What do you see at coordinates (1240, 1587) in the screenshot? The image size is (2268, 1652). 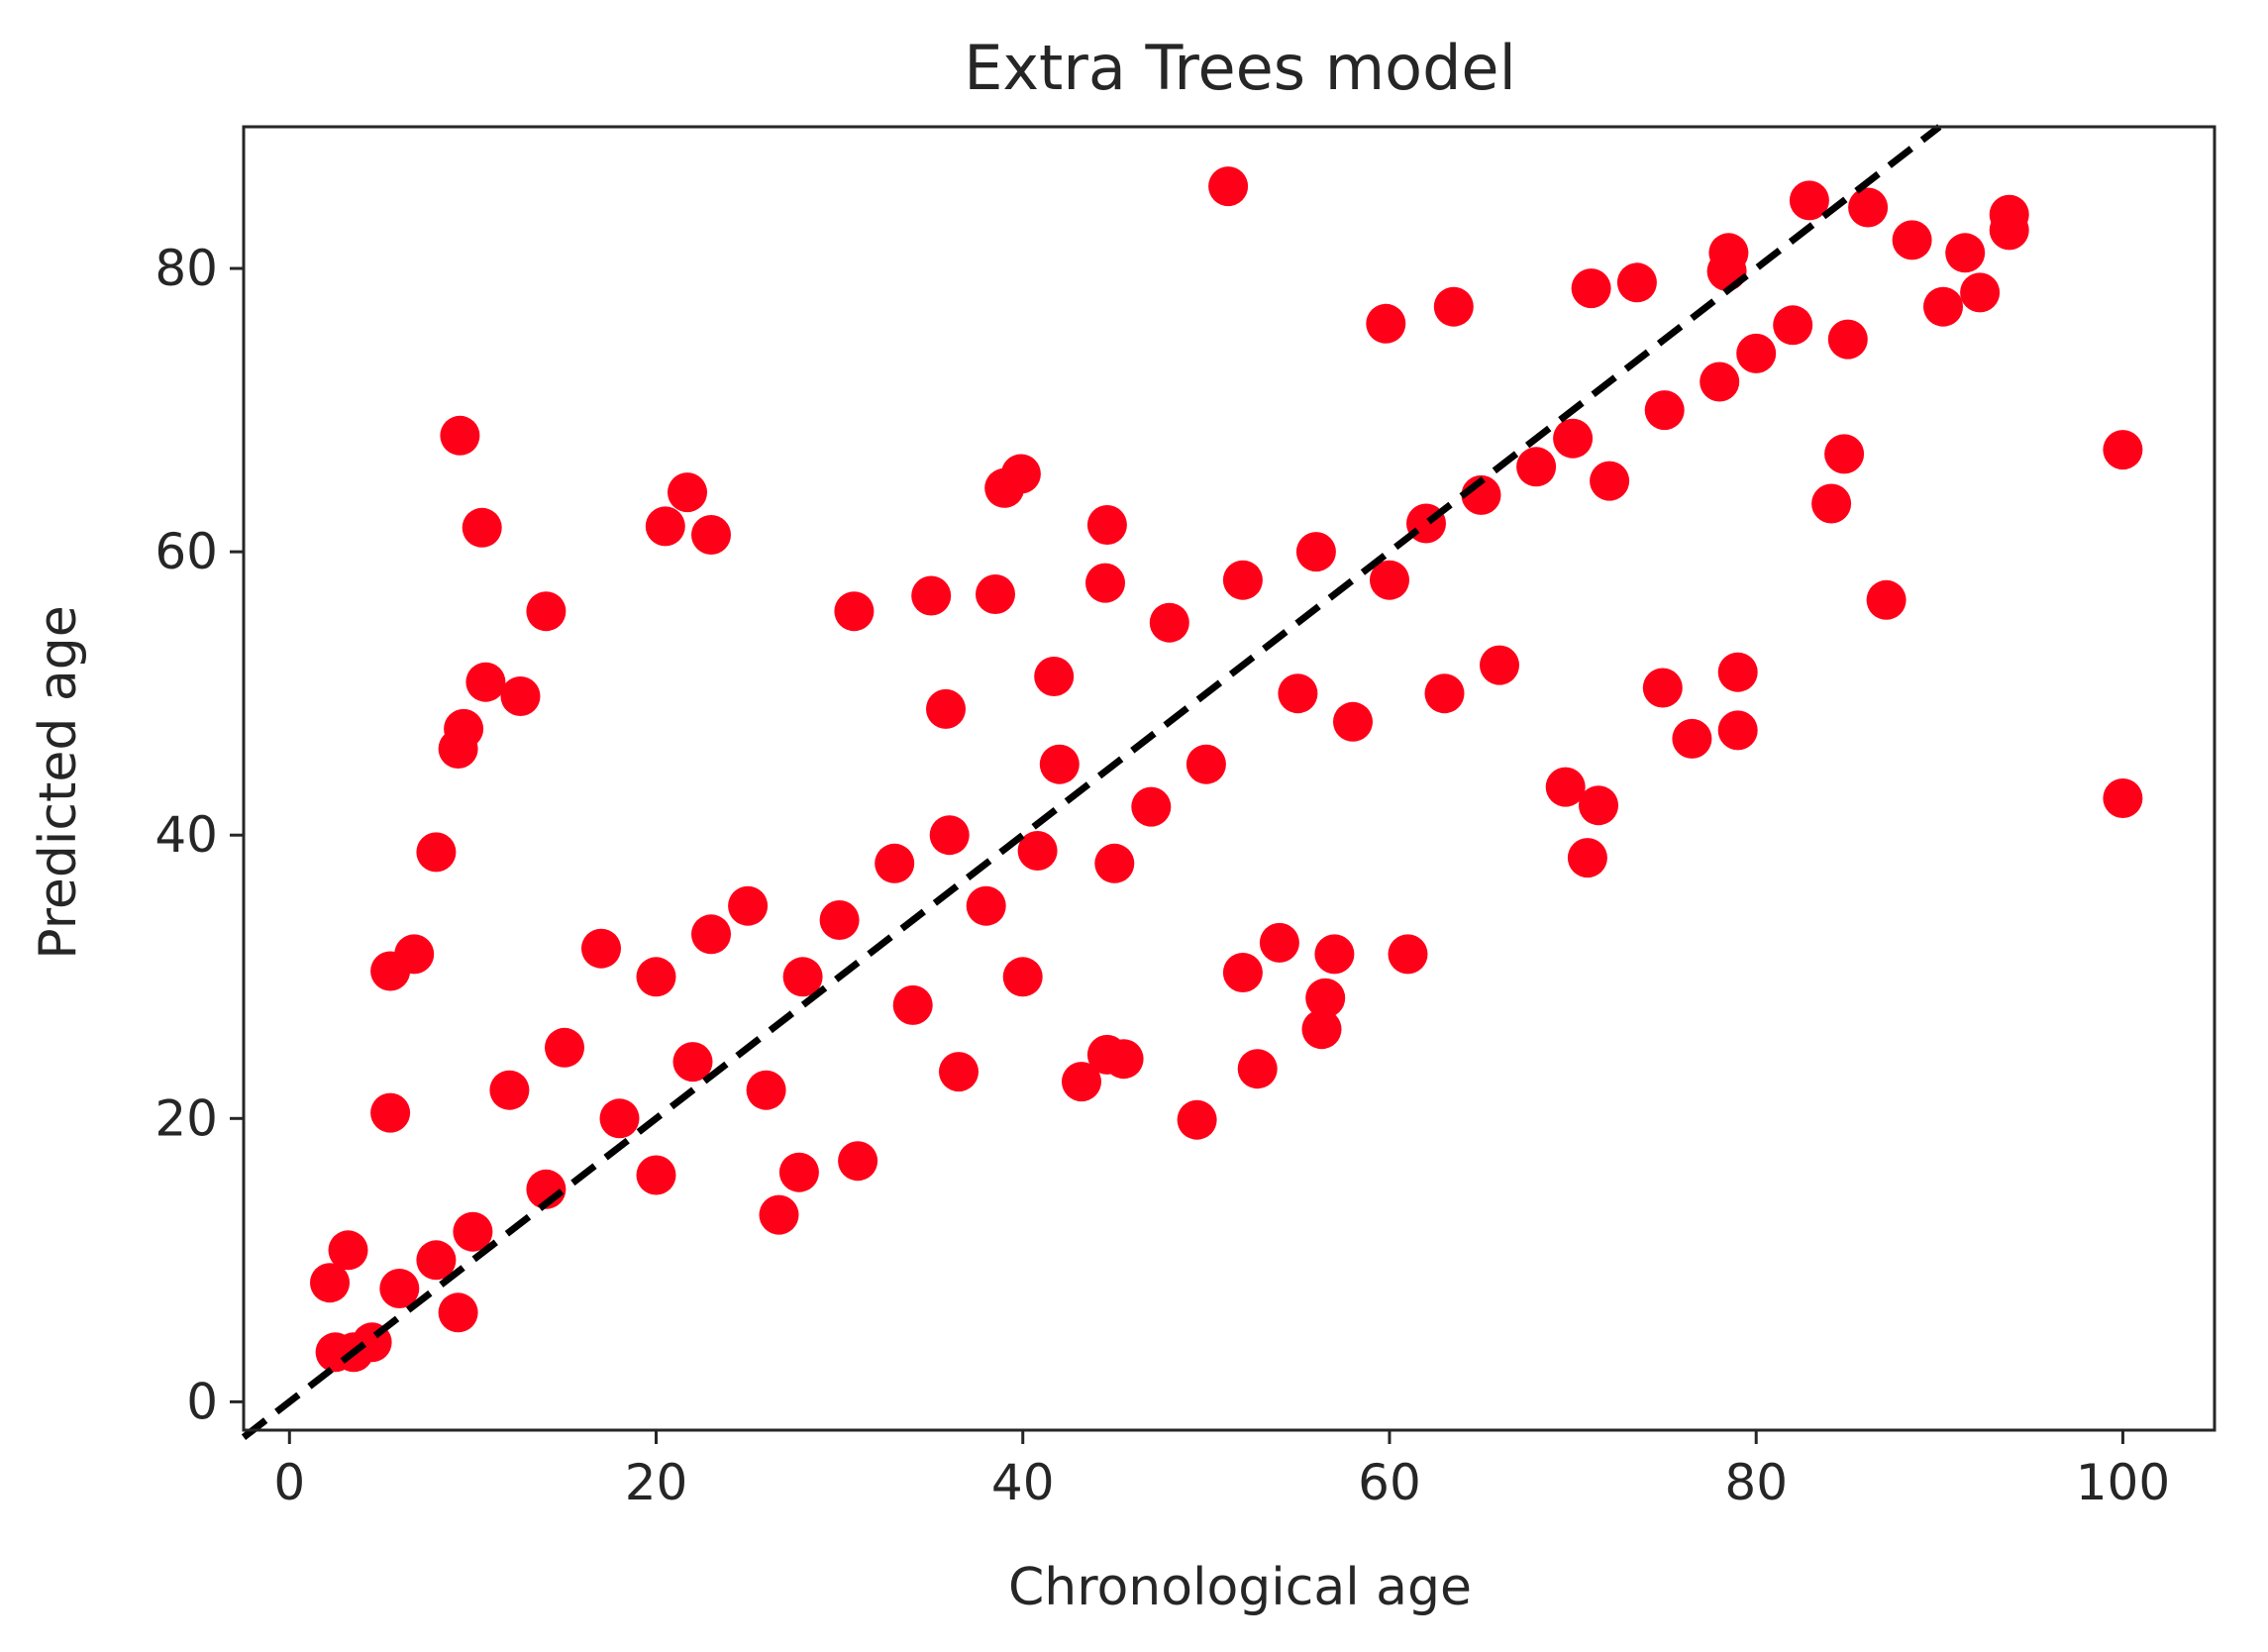 I see `x-axis-label: Chronological age` at bounding box center [1240, 1587].